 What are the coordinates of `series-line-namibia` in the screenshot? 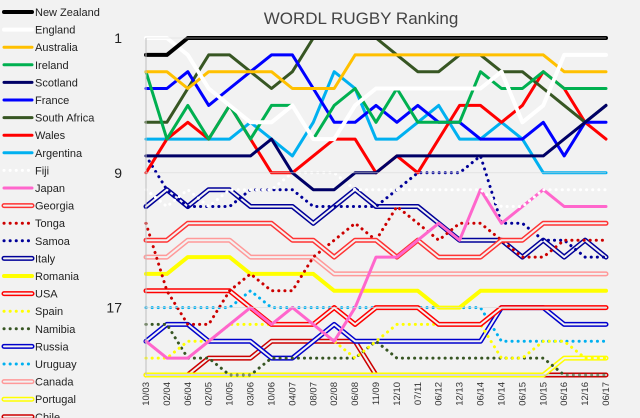 It's located at (376, 349).